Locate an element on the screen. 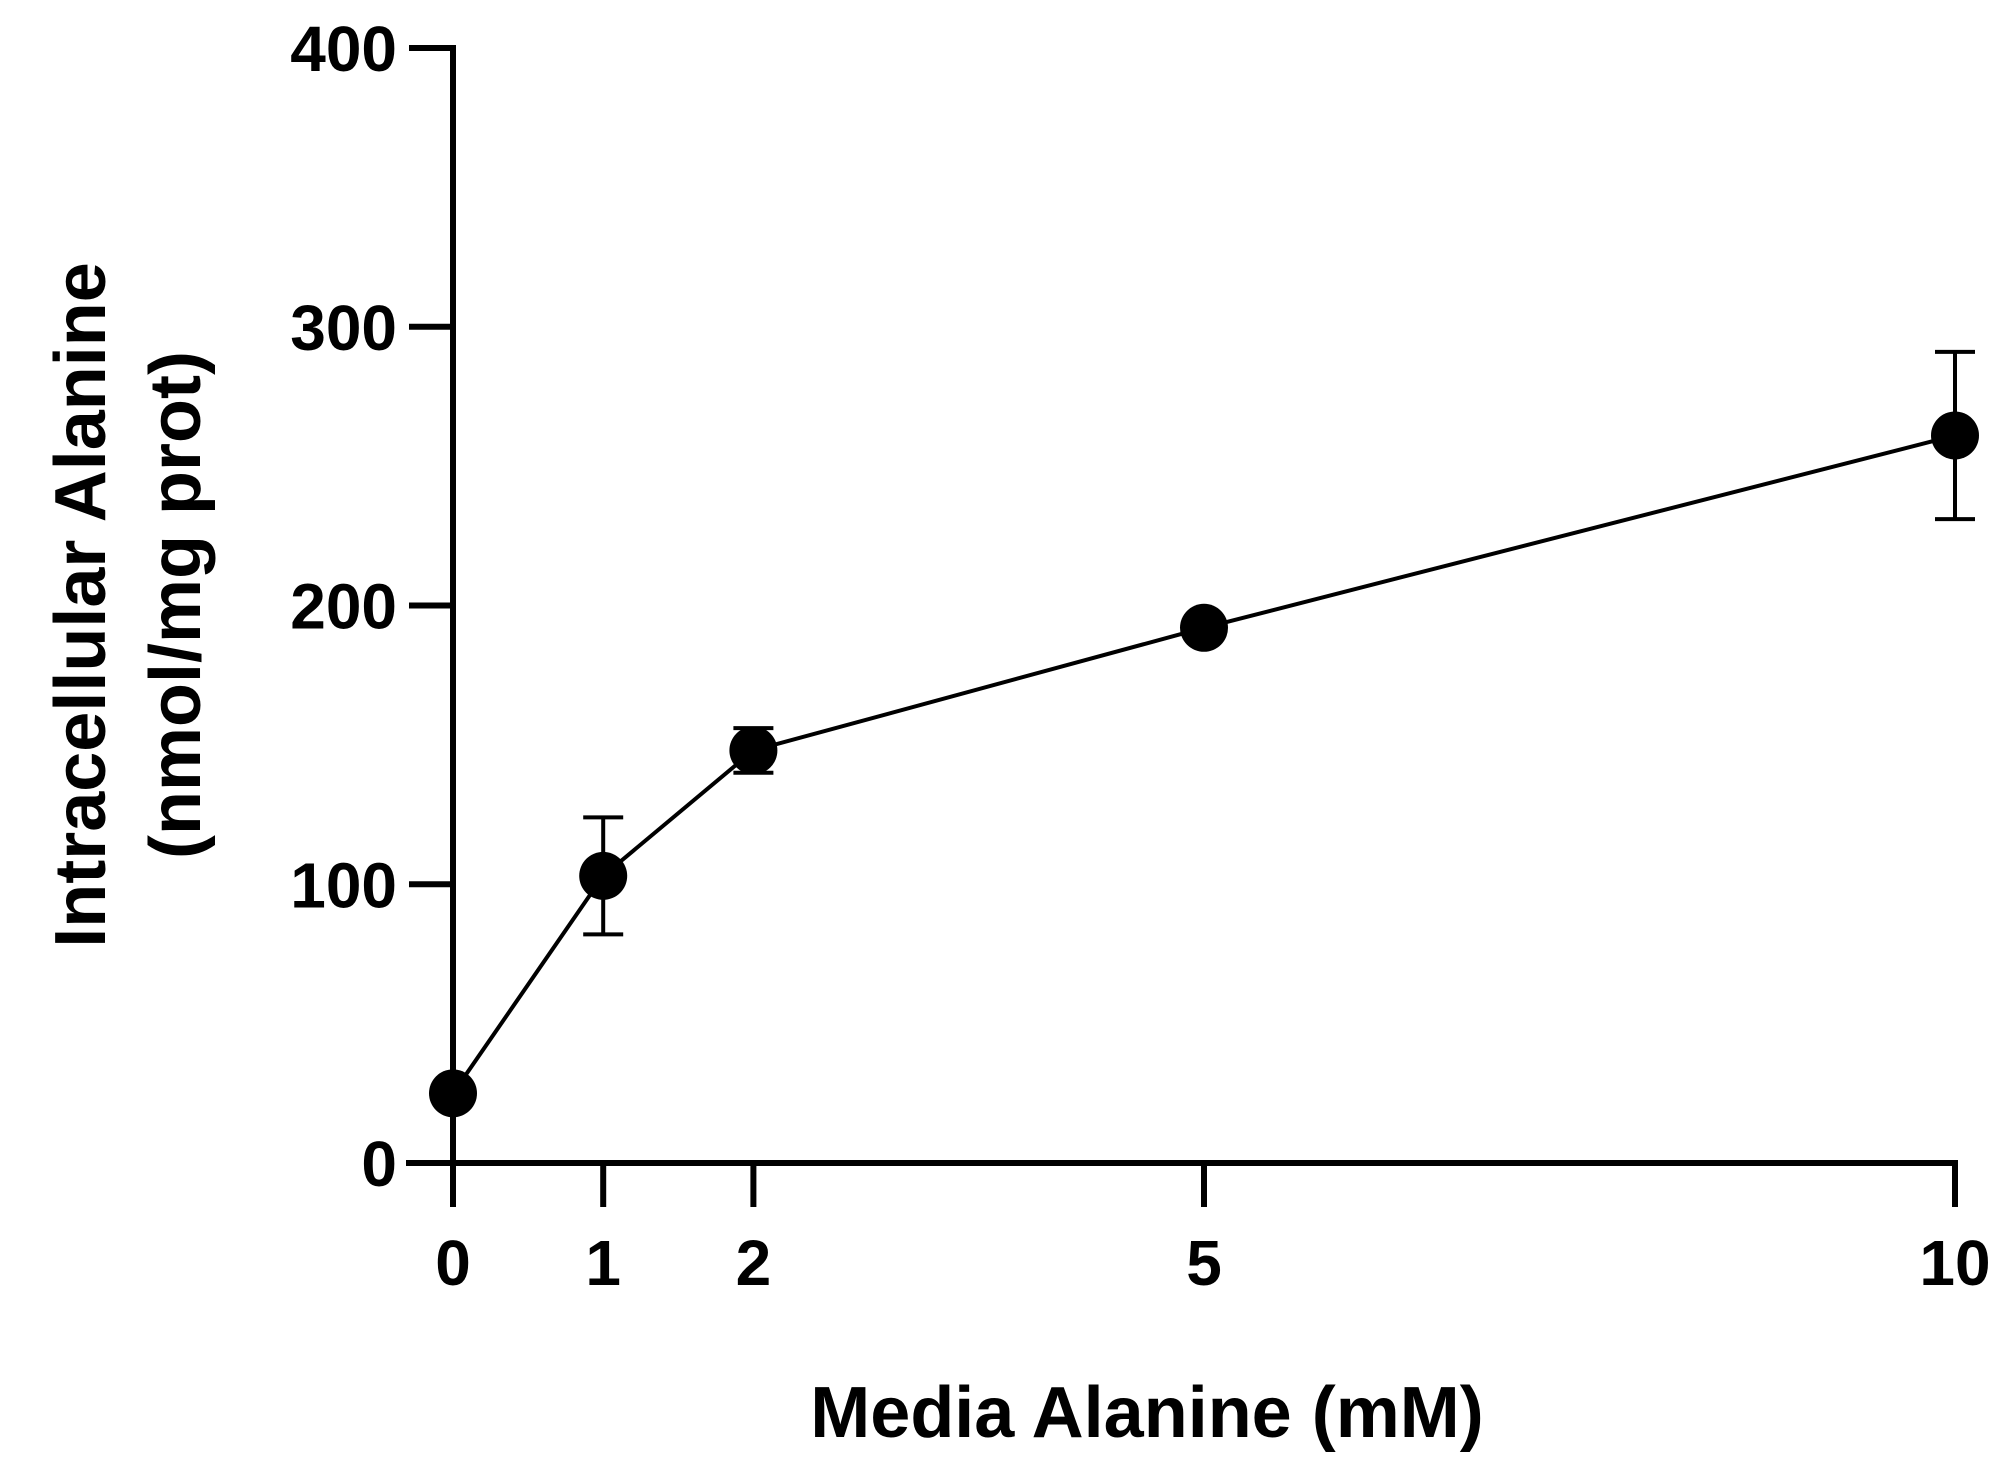  y-axis-title-line-2: (nmol/mg prot) is located at coordinates (176, 605).